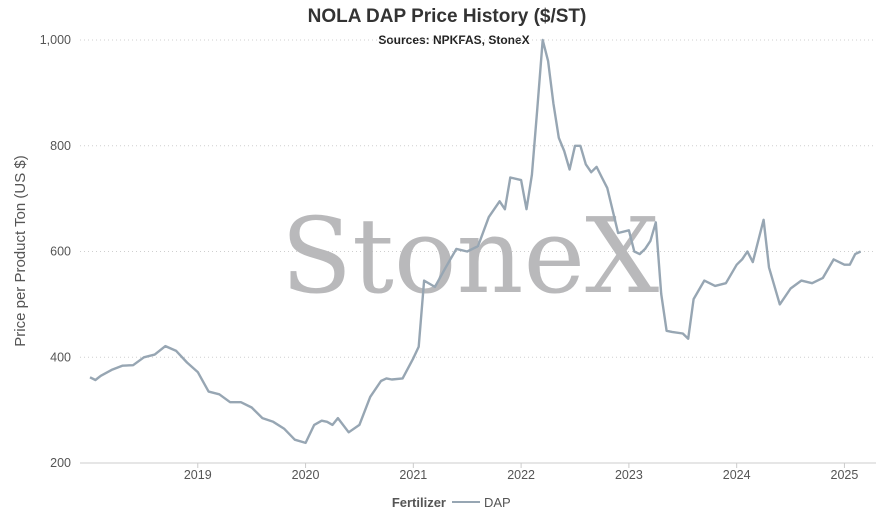 This screenshot has height=517, width=880. Describe the element at coordinates (198, 475) in the screenshot. I see `x-tick-label: 2019` at that location.